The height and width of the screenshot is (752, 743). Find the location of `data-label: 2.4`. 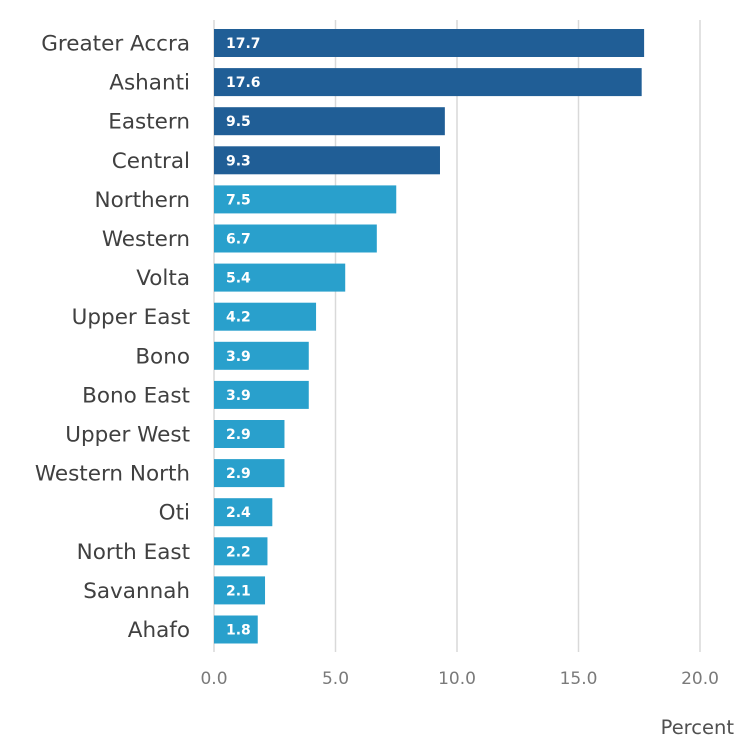

data-label: 2.4 is located at coordinates (238, 513).